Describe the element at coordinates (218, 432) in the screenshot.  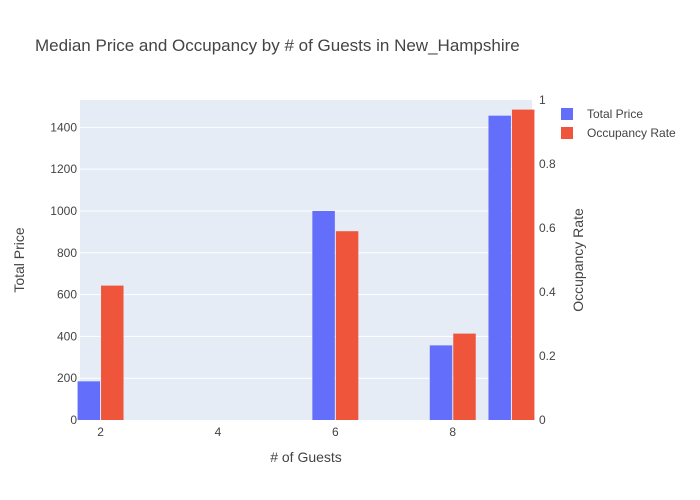
I see `x-tick-label: 4` at that location.